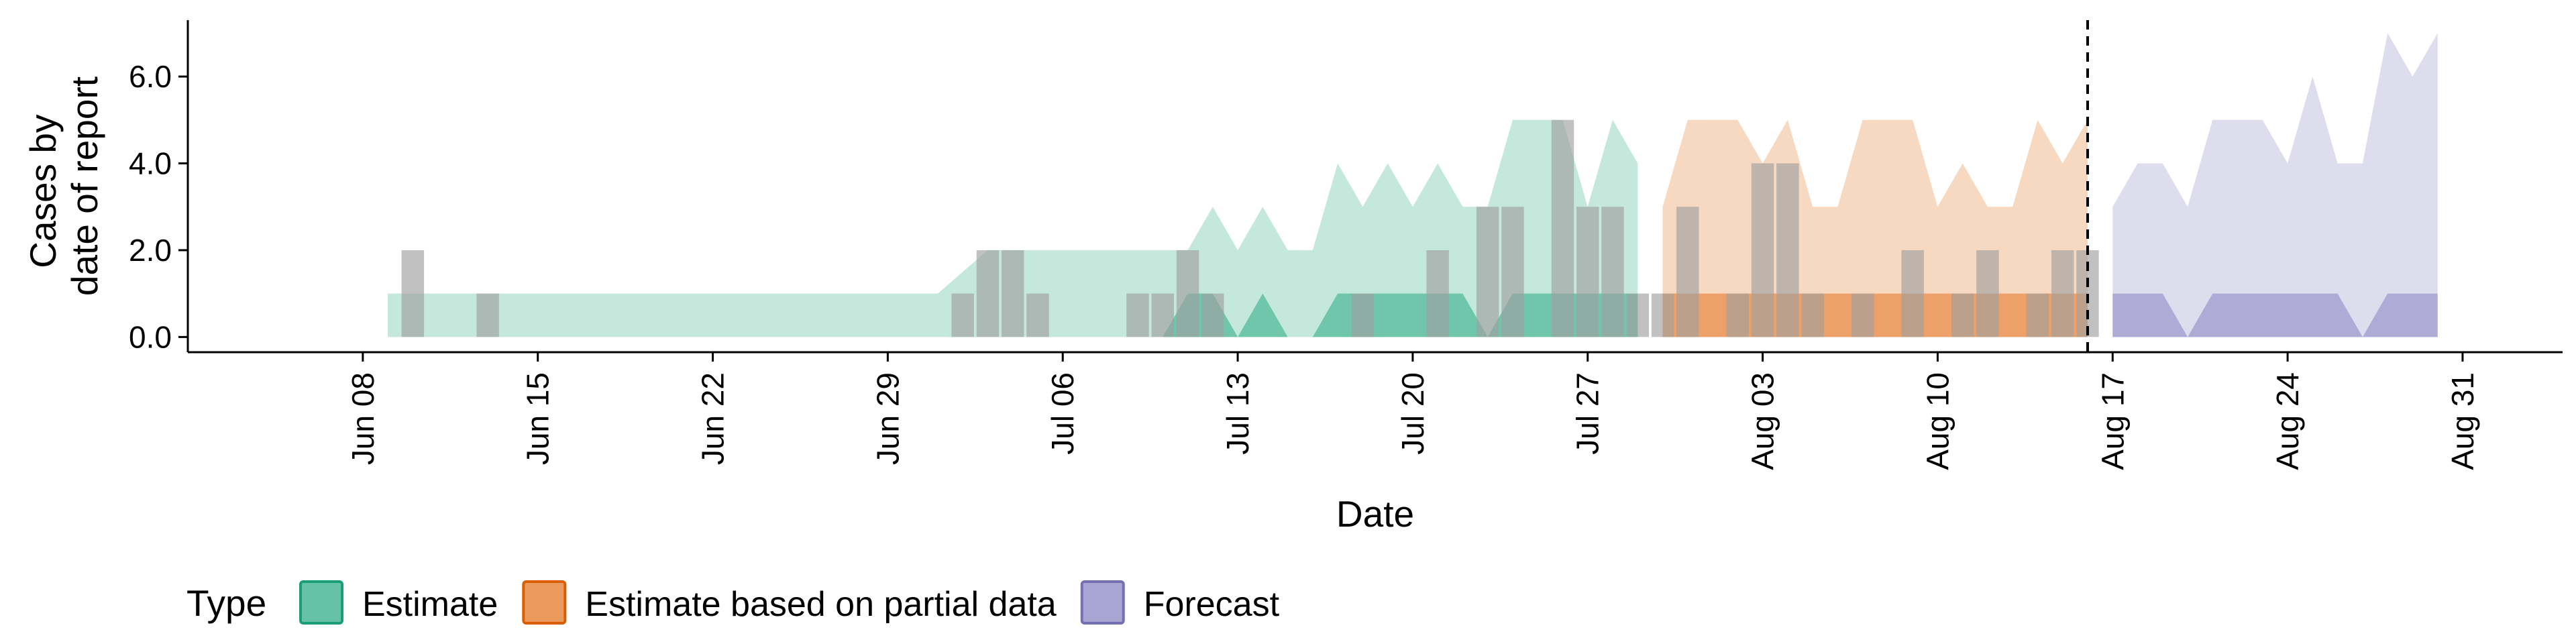  Describe the element at coordinates (1212, 604) in the screenshot. I see `legend-label: Forecast` at that location.